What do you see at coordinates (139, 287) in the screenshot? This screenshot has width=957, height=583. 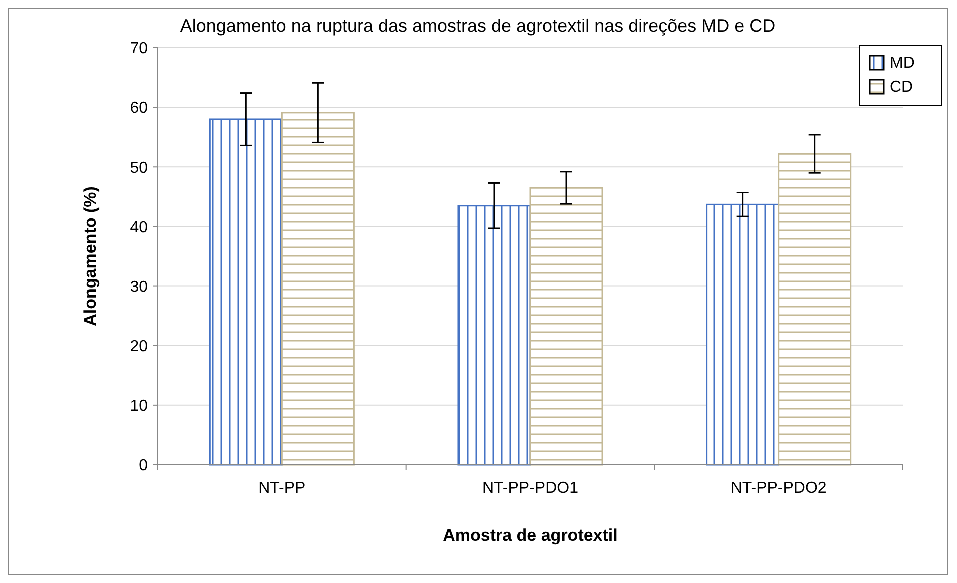 I see `y-tick-label: 30` at bounding box center [139, 287].